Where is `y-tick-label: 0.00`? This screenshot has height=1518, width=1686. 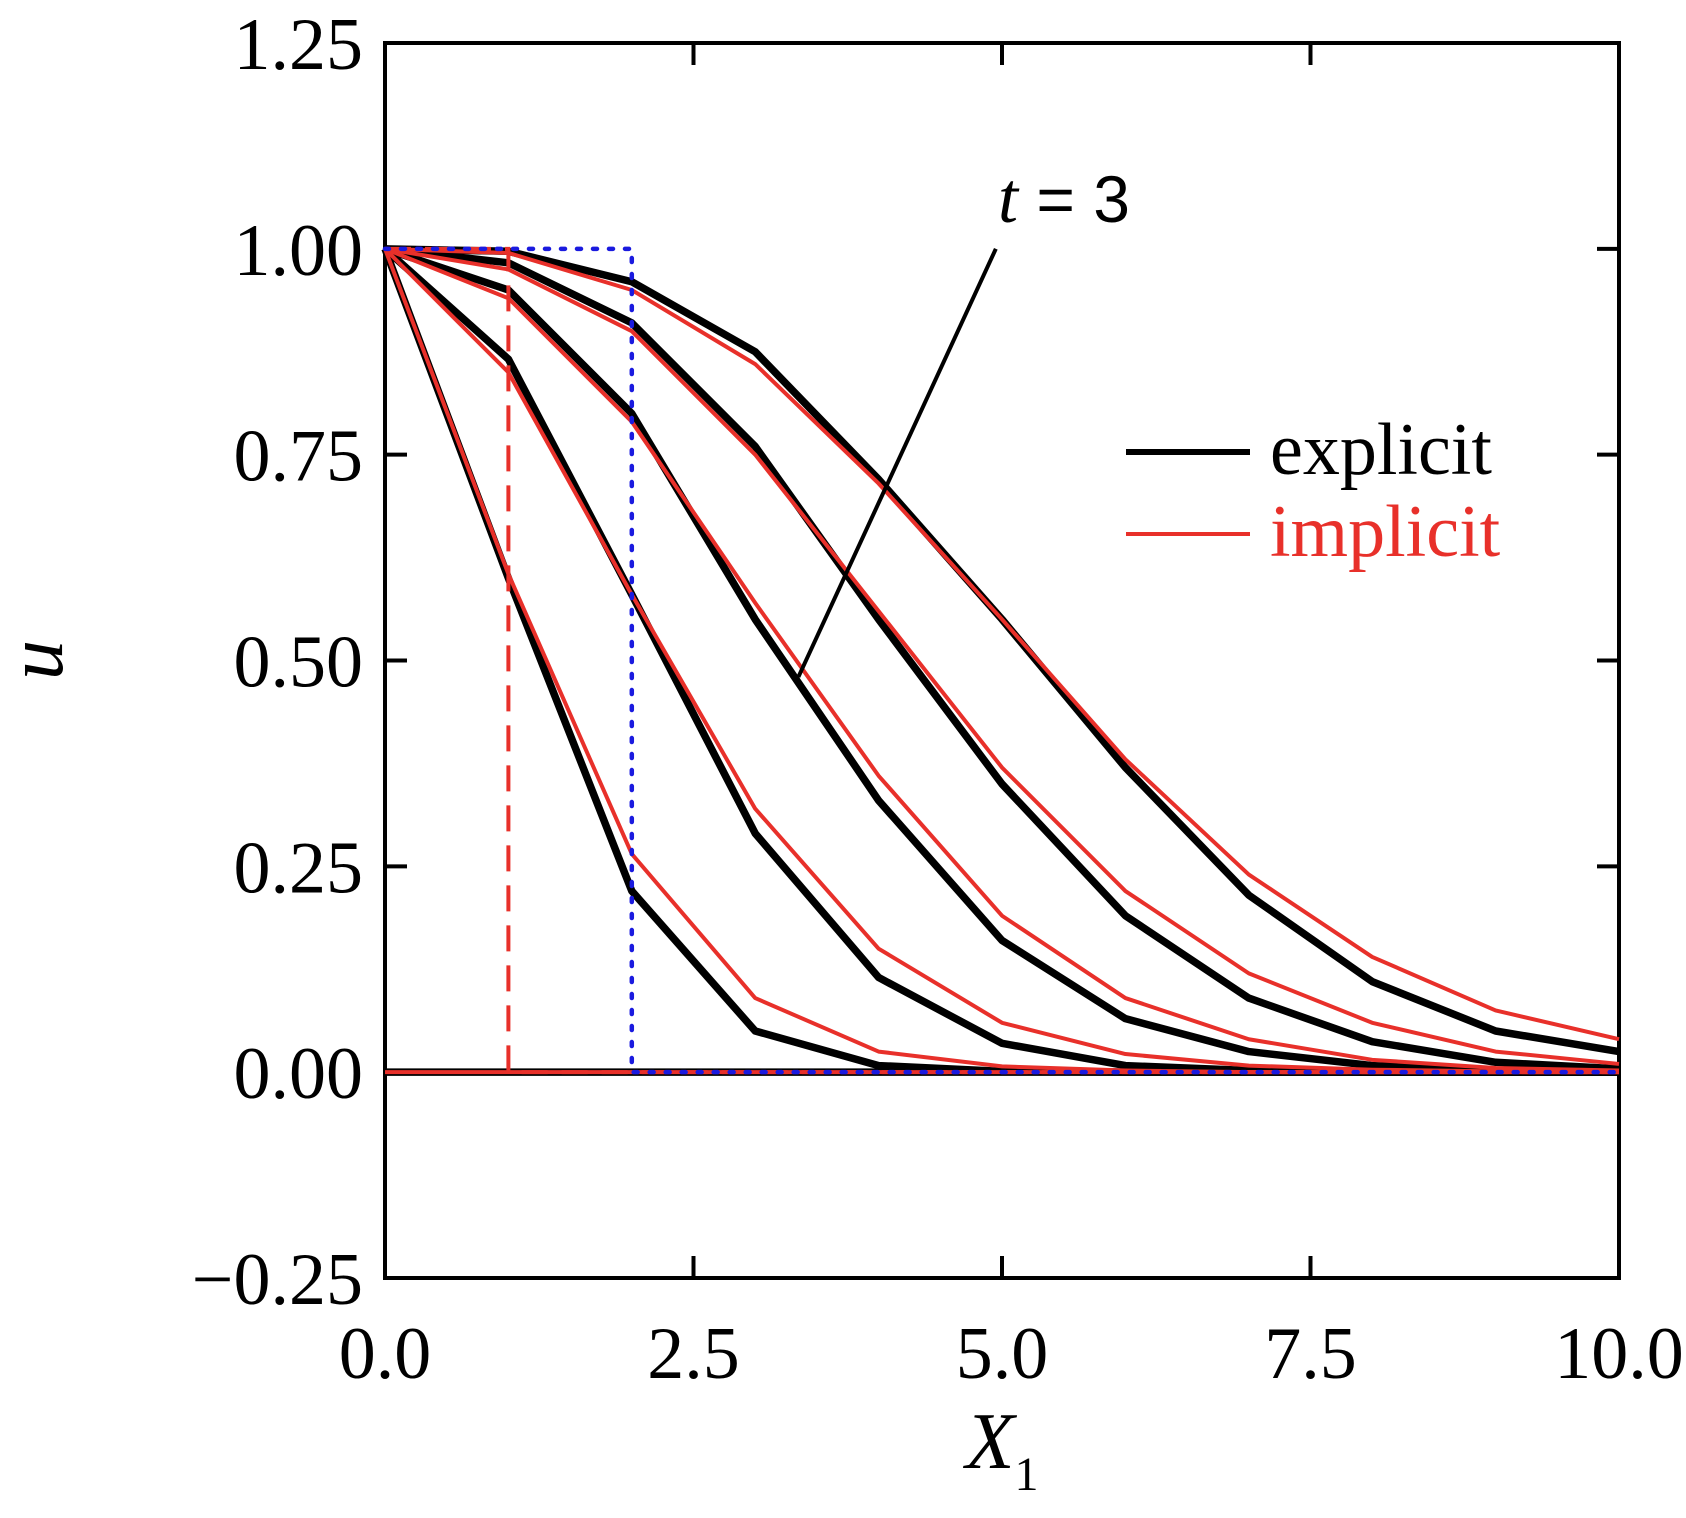 y-tick-label: 0.00 is located at coordinates (299, 1074).